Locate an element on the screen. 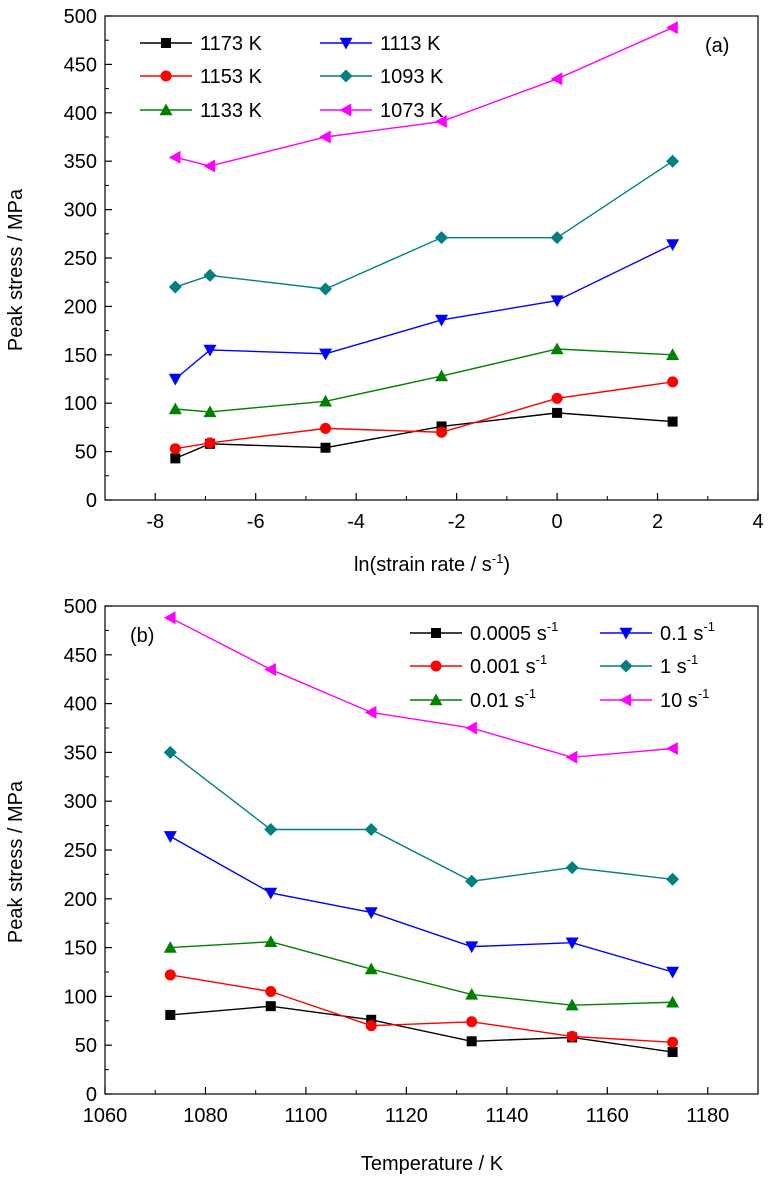 Image resolution: width=768 pixels, height=1179 pixels. panel-a-x-tick-label: -2 is located at coordinates (457, 522).